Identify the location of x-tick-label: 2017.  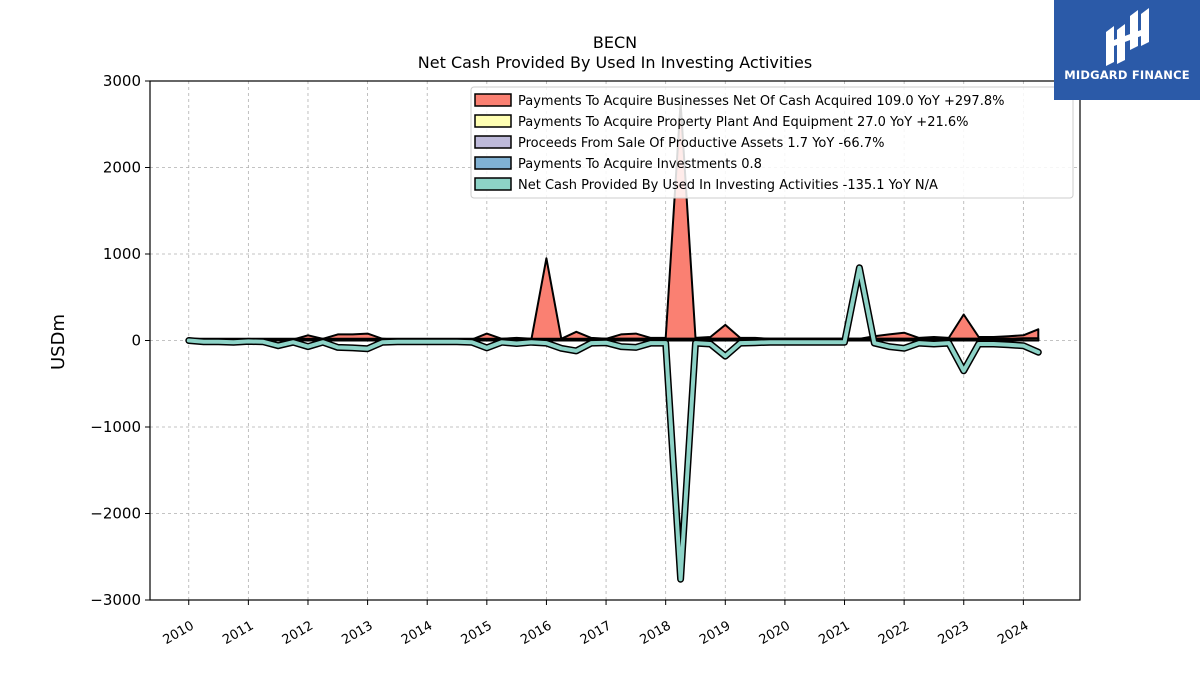
(596, 633).